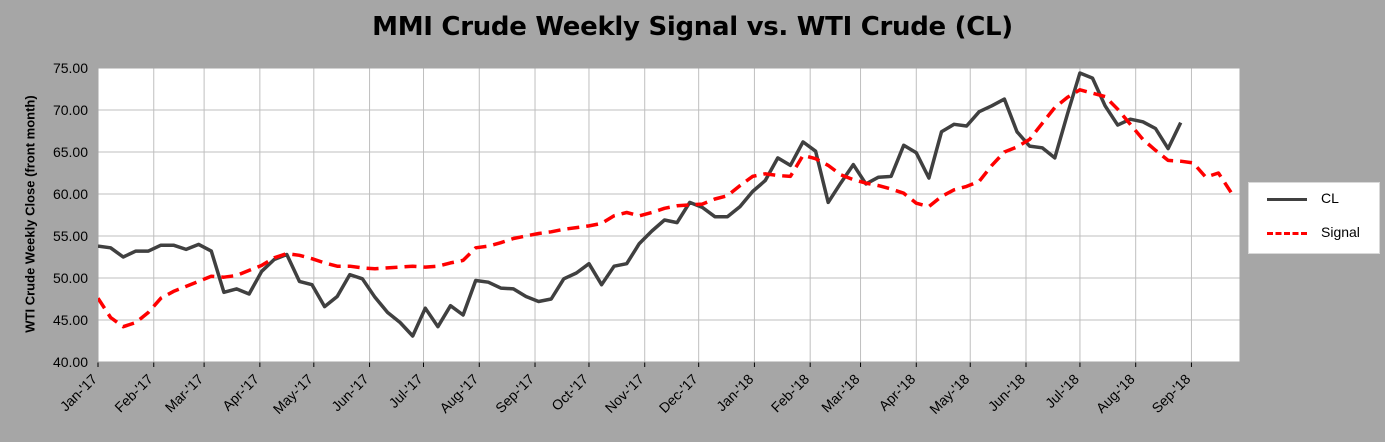 This screenshot has width=1385, height=442. Describe the element at coordinates (79, 393) in the screenshot. I see `x-tick-label: Jan-'17` at that location.